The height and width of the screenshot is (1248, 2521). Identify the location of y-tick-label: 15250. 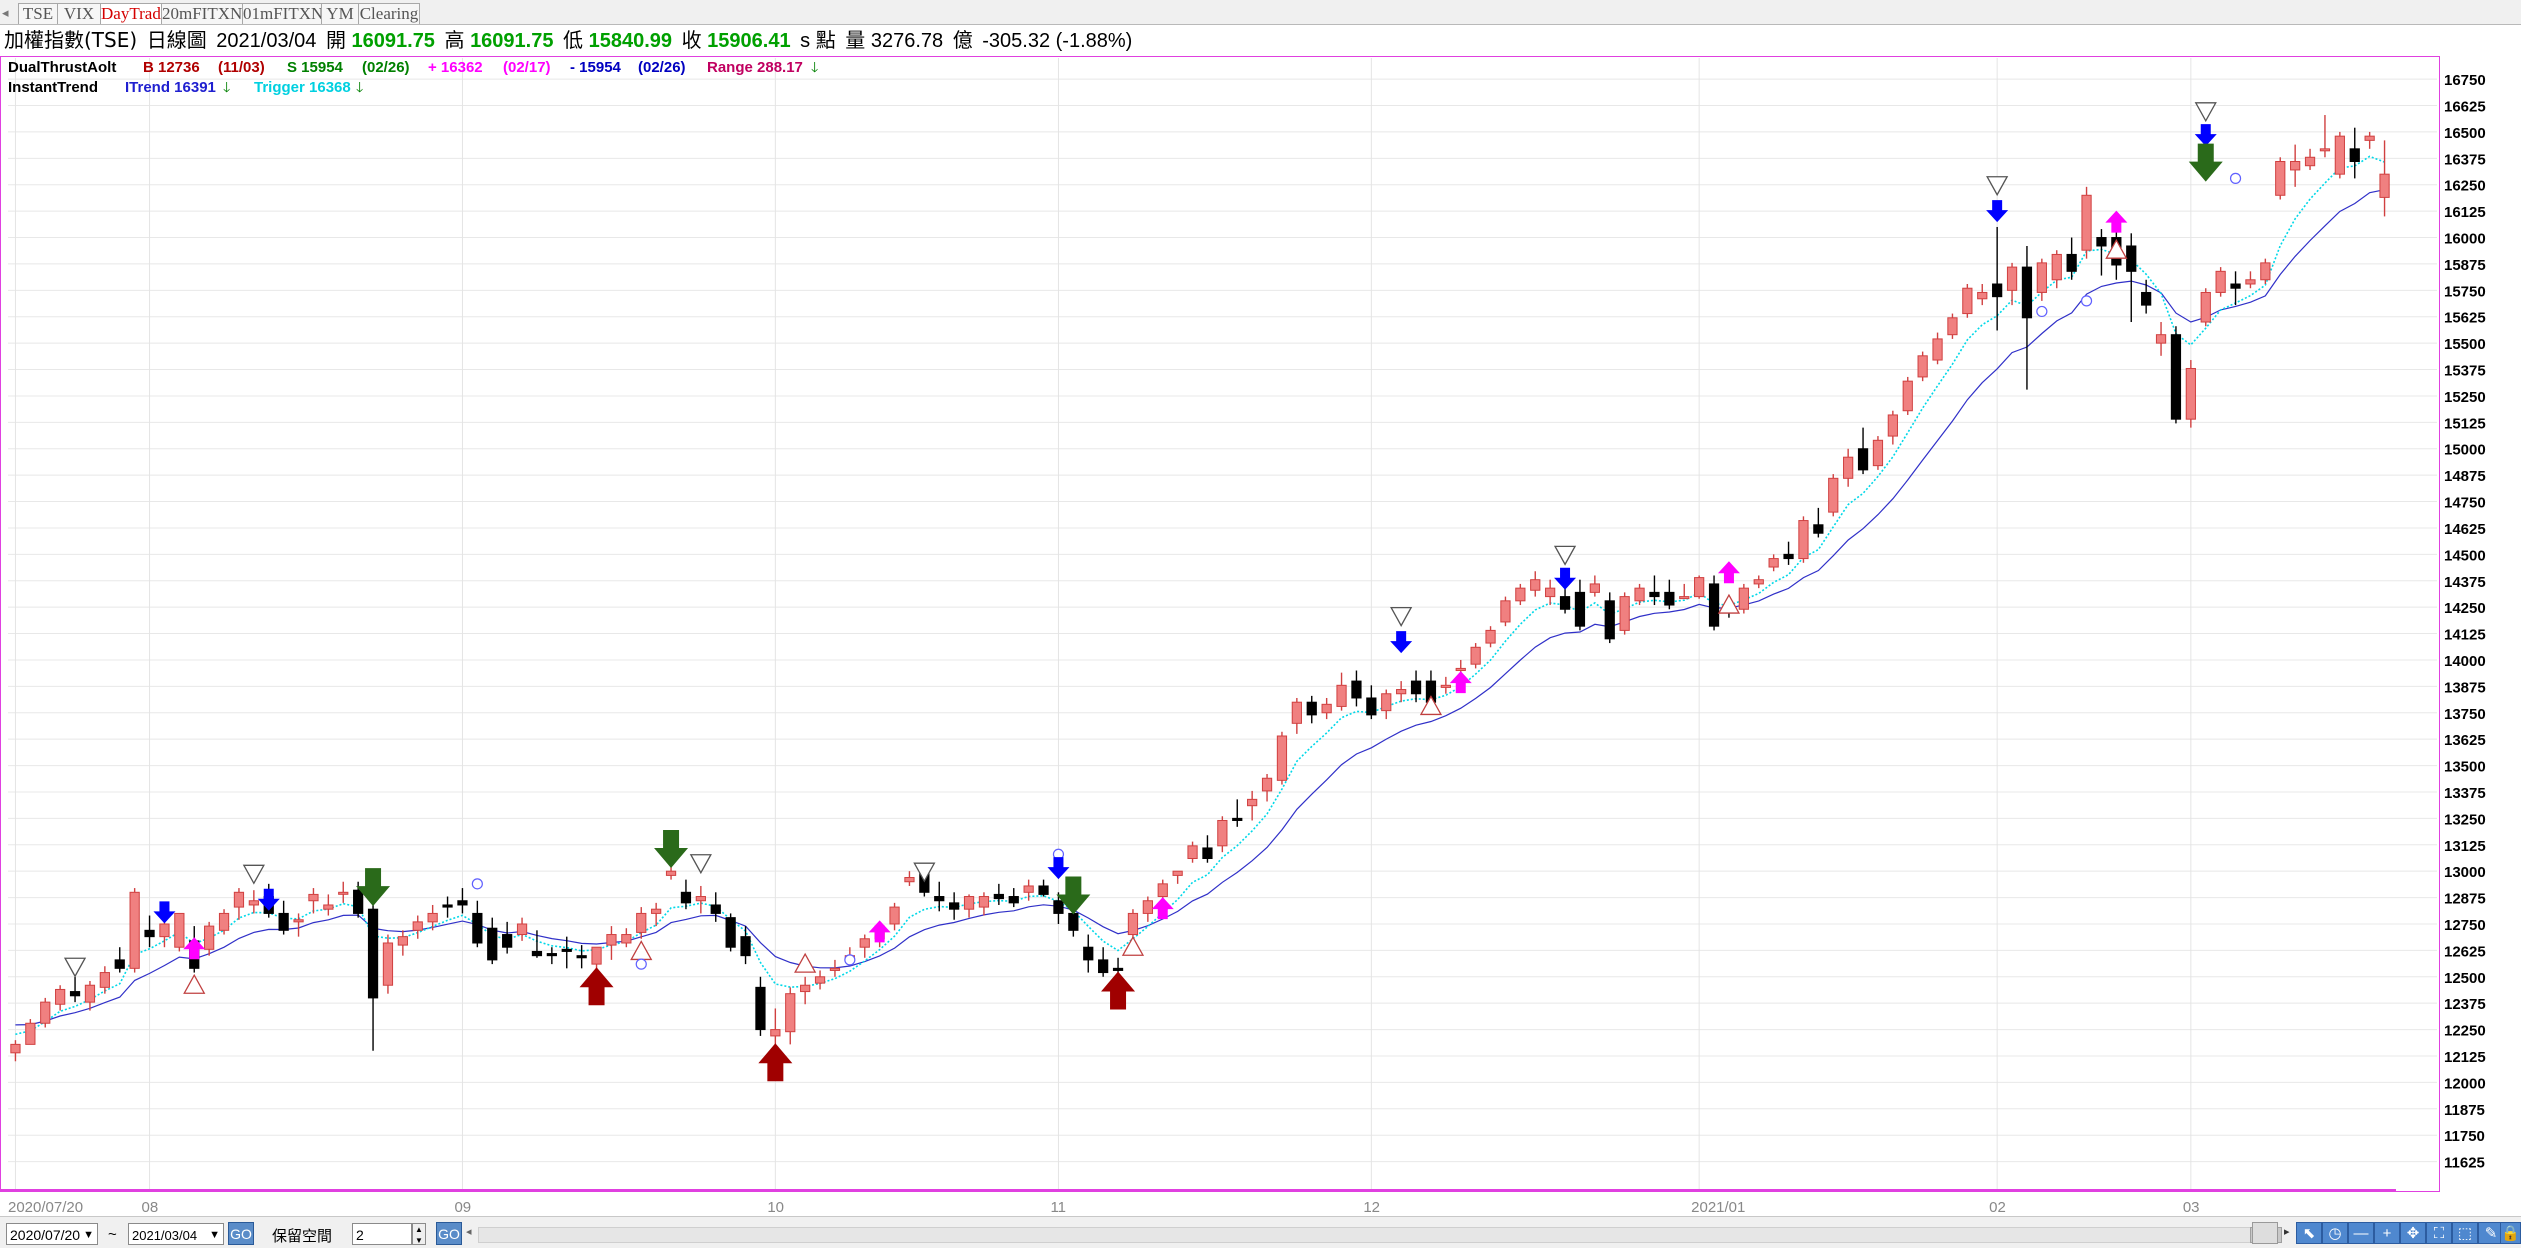
(2465, 397).